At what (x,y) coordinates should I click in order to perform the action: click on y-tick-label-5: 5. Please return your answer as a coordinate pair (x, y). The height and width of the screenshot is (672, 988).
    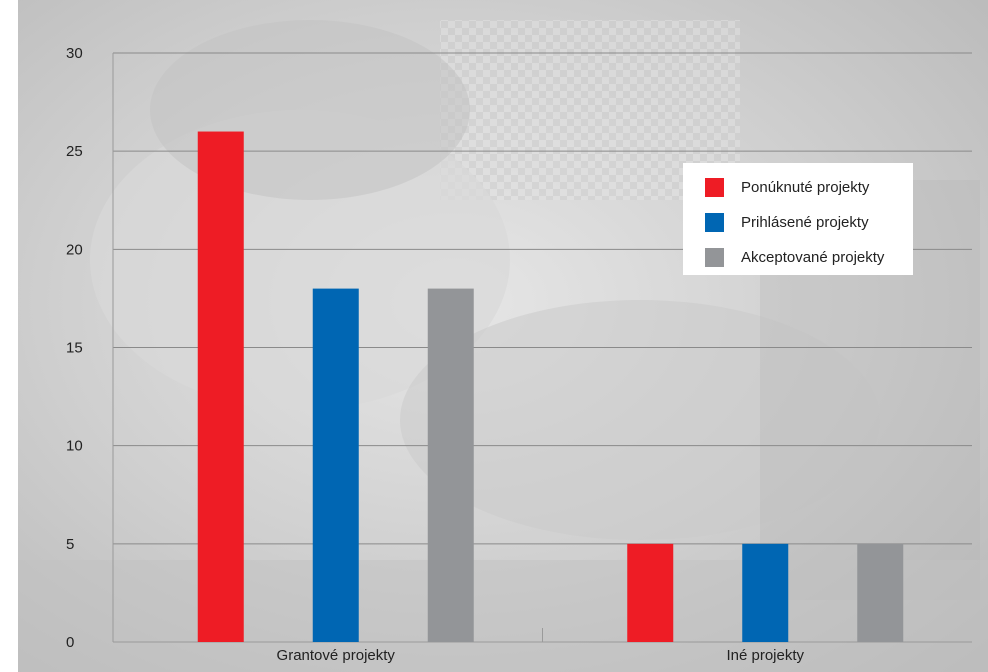
    Looking at the image, I should click on (70, 544).